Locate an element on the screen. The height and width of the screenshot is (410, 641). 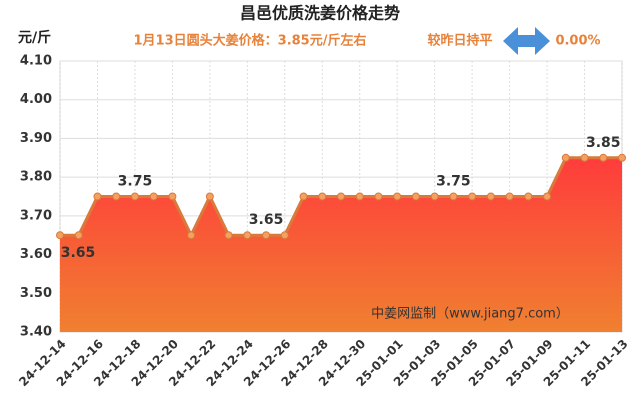
subtitle: 1月13日圆头大姜价格：3.85元/斤左右 is located at coordinates (250, 41).